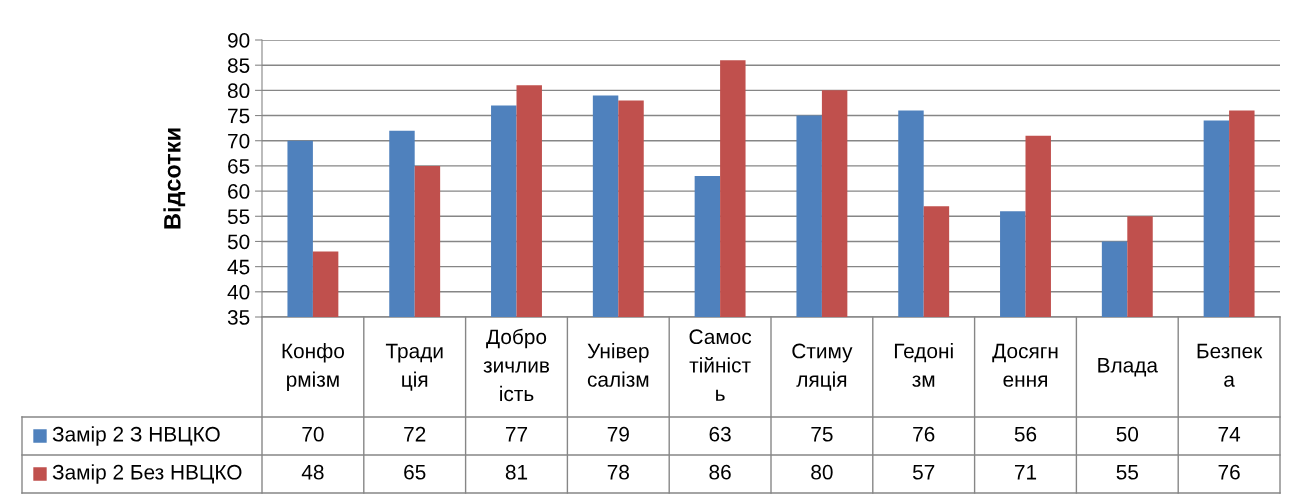  What do you see at coordinates (415, 472) in the screenshot?
I see `data-label: 65` at bounding box center [415, 472].